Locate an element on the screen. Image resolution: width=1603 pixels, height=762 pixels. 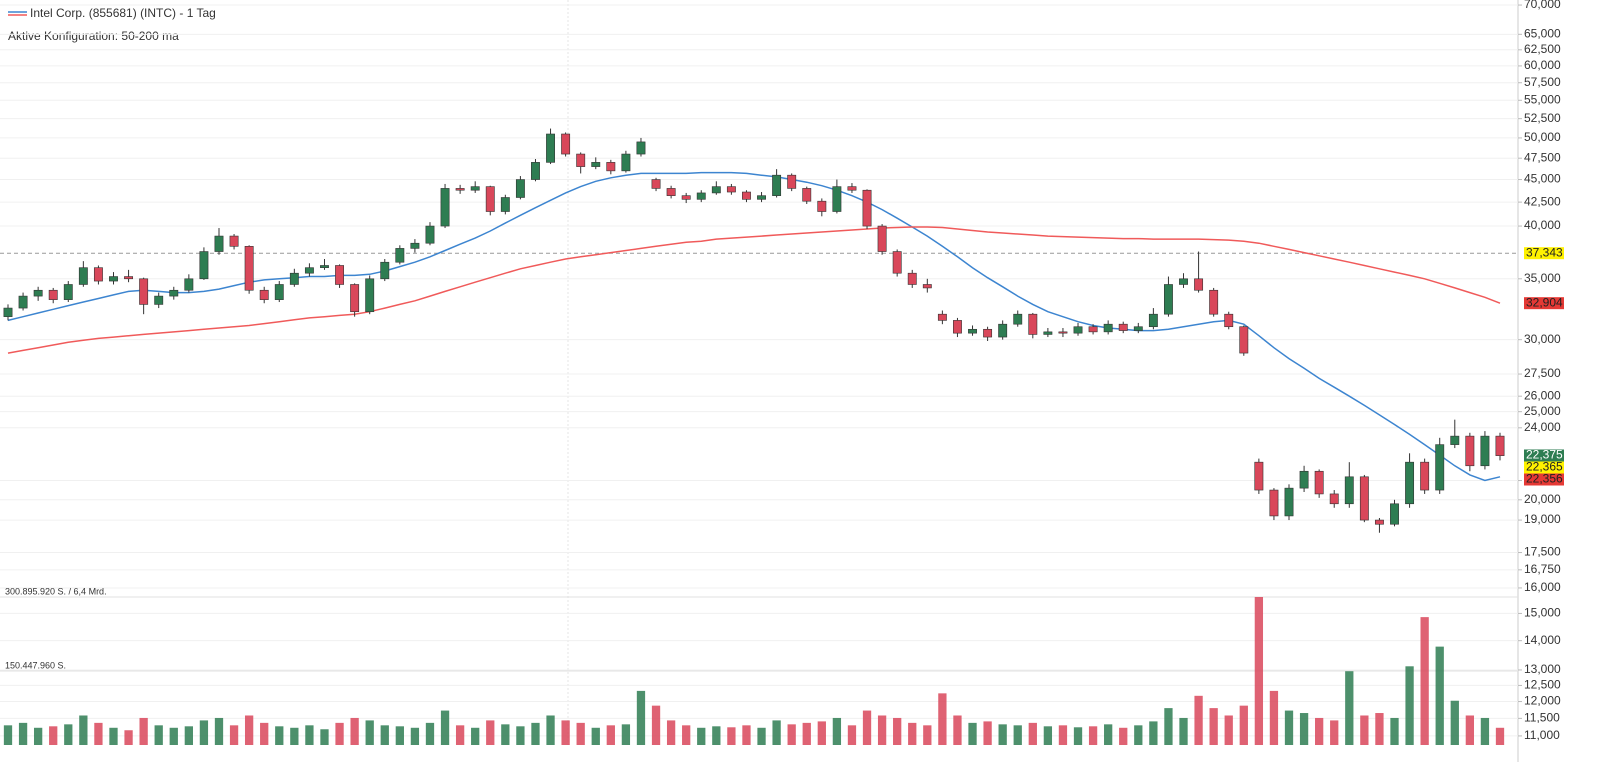
y-tick-label: 65,000 is located at coordinates (1542, 33).